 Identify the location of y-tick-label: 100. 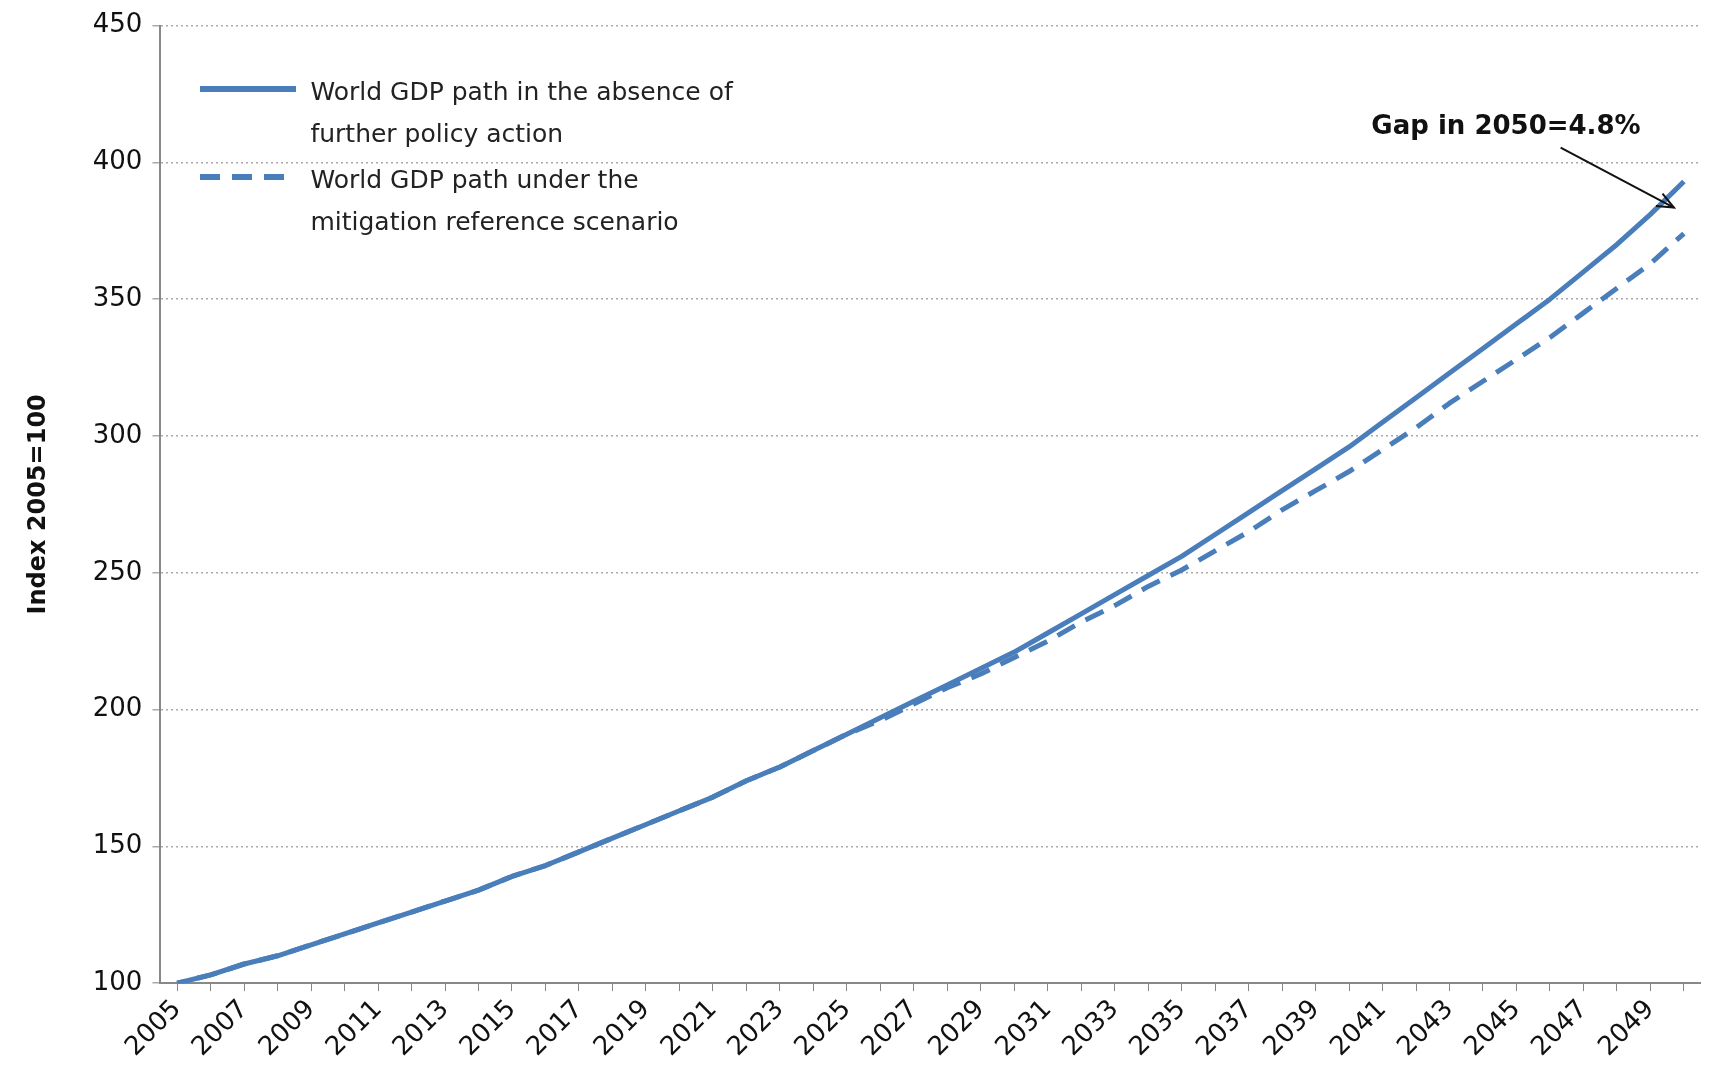
(117, 980).